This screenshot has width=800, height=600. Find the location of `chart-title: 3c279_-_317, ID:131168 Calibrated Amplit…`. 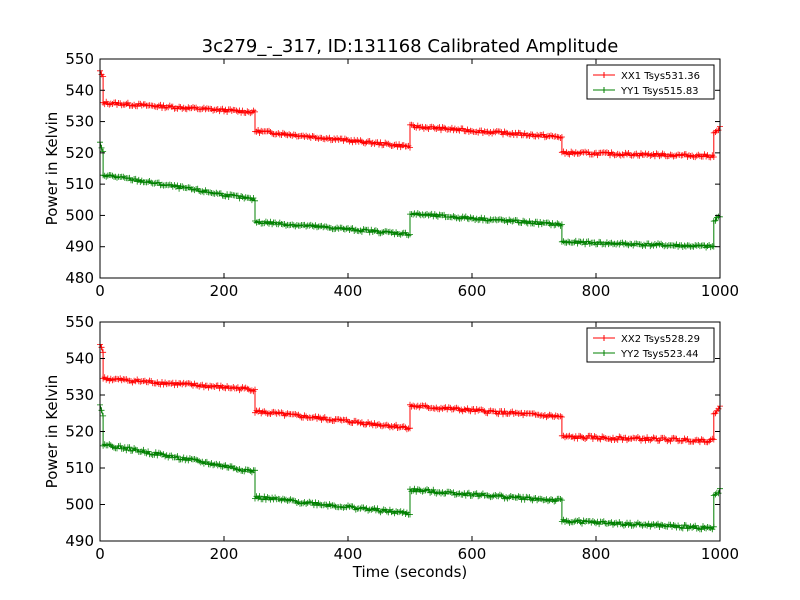

chart-title: 3c279_-_317, ID:131168 Calibrated Amplit… is located at coordinates (410, 46).